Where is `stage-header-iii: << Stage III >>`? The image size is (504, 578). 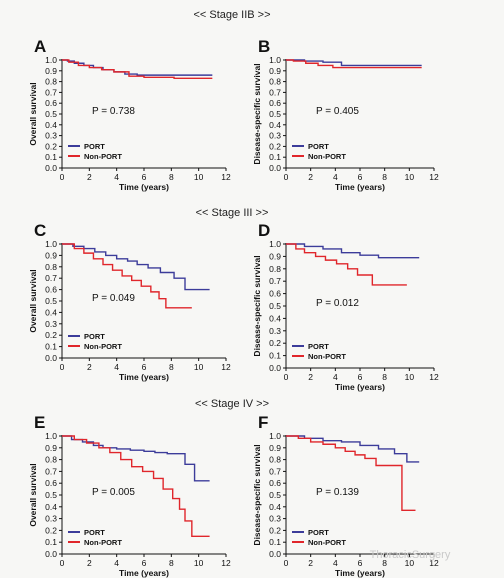 stage-header-iii: << Stage III >> is located at coordinates (232, 213).